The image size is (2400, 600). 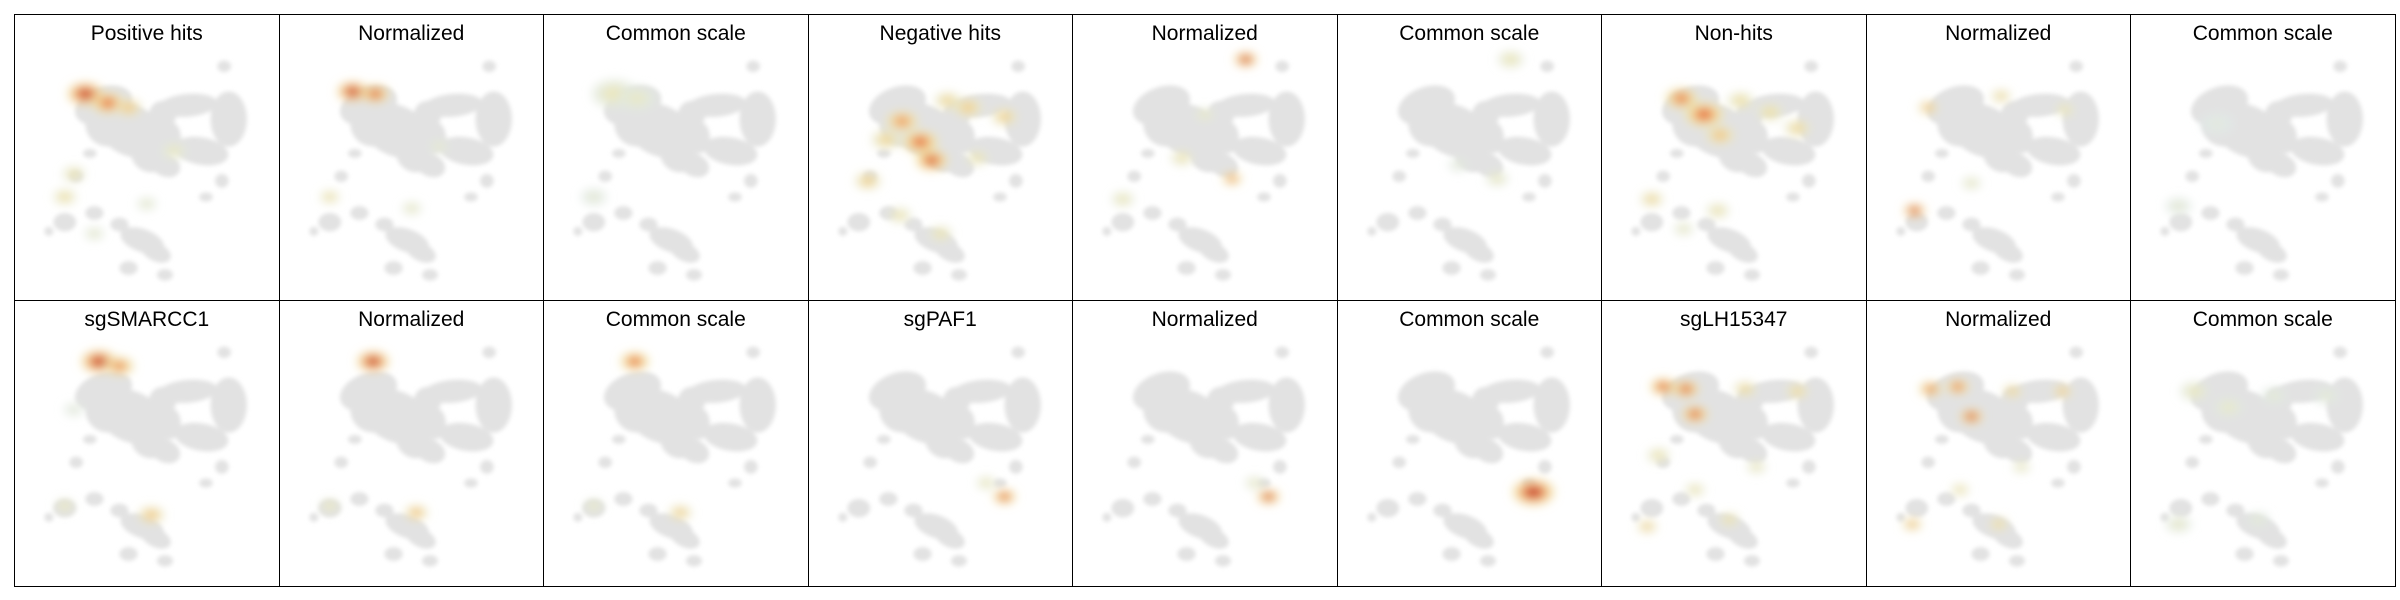 I want to click on panel-title: Common scale, so click(x=675, y=319).